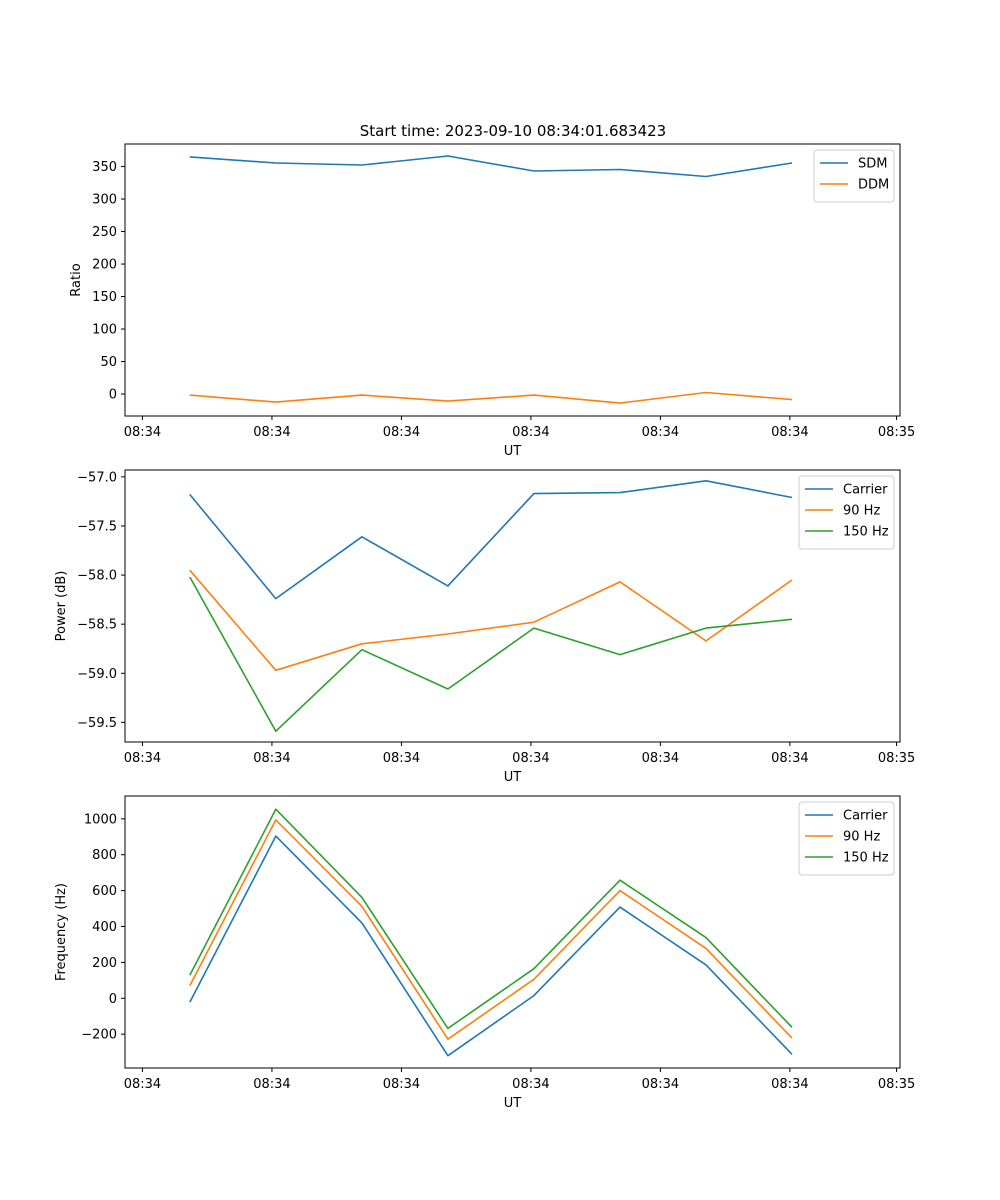 This screenshot has width=1000, height=1200. Describe the element at coordinates (896, 1084) in the screenshot. I see `chart-2-x-tick-label: 08:35` at that location.